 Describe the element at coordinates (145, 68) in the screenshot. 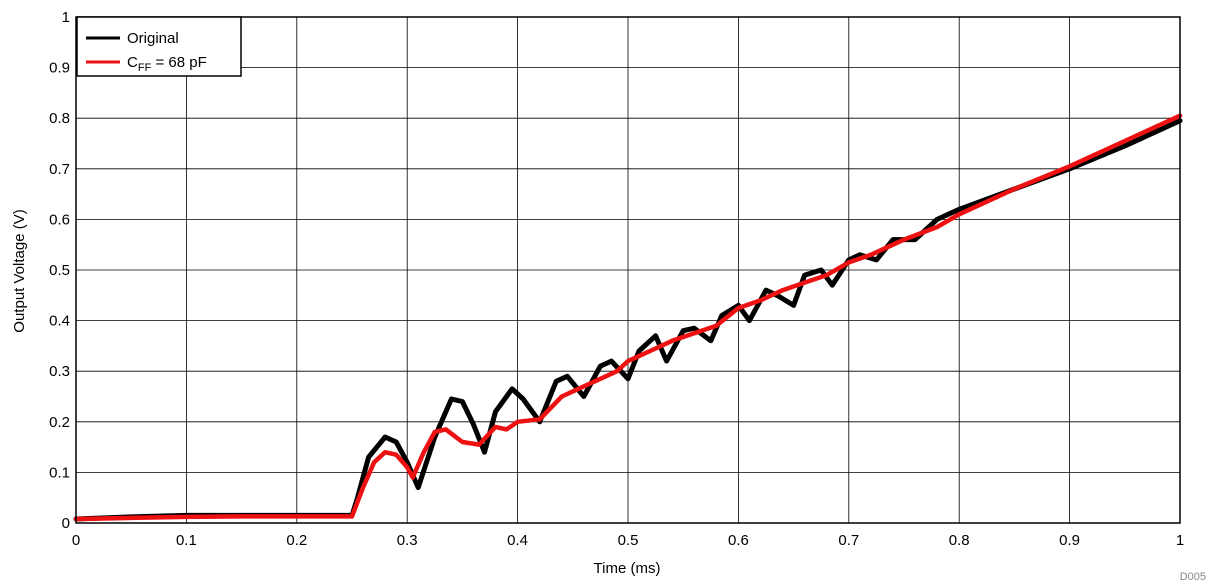

I see `legend-label-cff-subscript: FF` at that location.